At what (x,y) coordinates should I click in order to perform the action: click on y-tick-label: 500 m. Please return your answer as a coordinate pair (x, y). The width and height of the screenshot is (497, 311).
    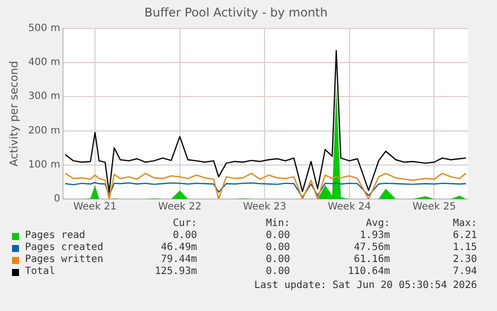
    Looking at the image, I should click on (44, 28).